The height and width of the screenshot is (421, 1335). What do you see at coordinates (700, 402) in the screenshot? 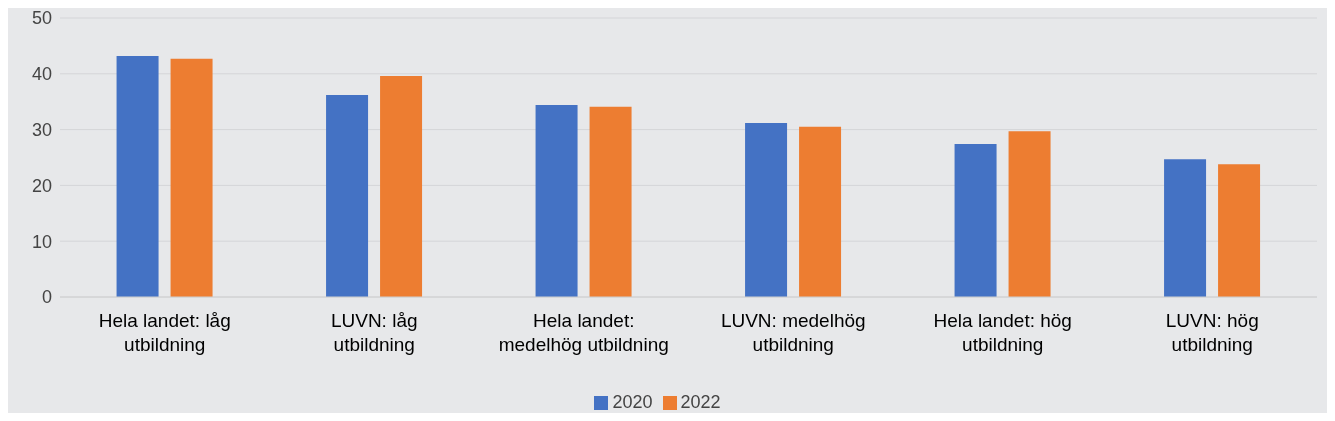
I see `legend-label: 2022` at bounding box center [700, 402].